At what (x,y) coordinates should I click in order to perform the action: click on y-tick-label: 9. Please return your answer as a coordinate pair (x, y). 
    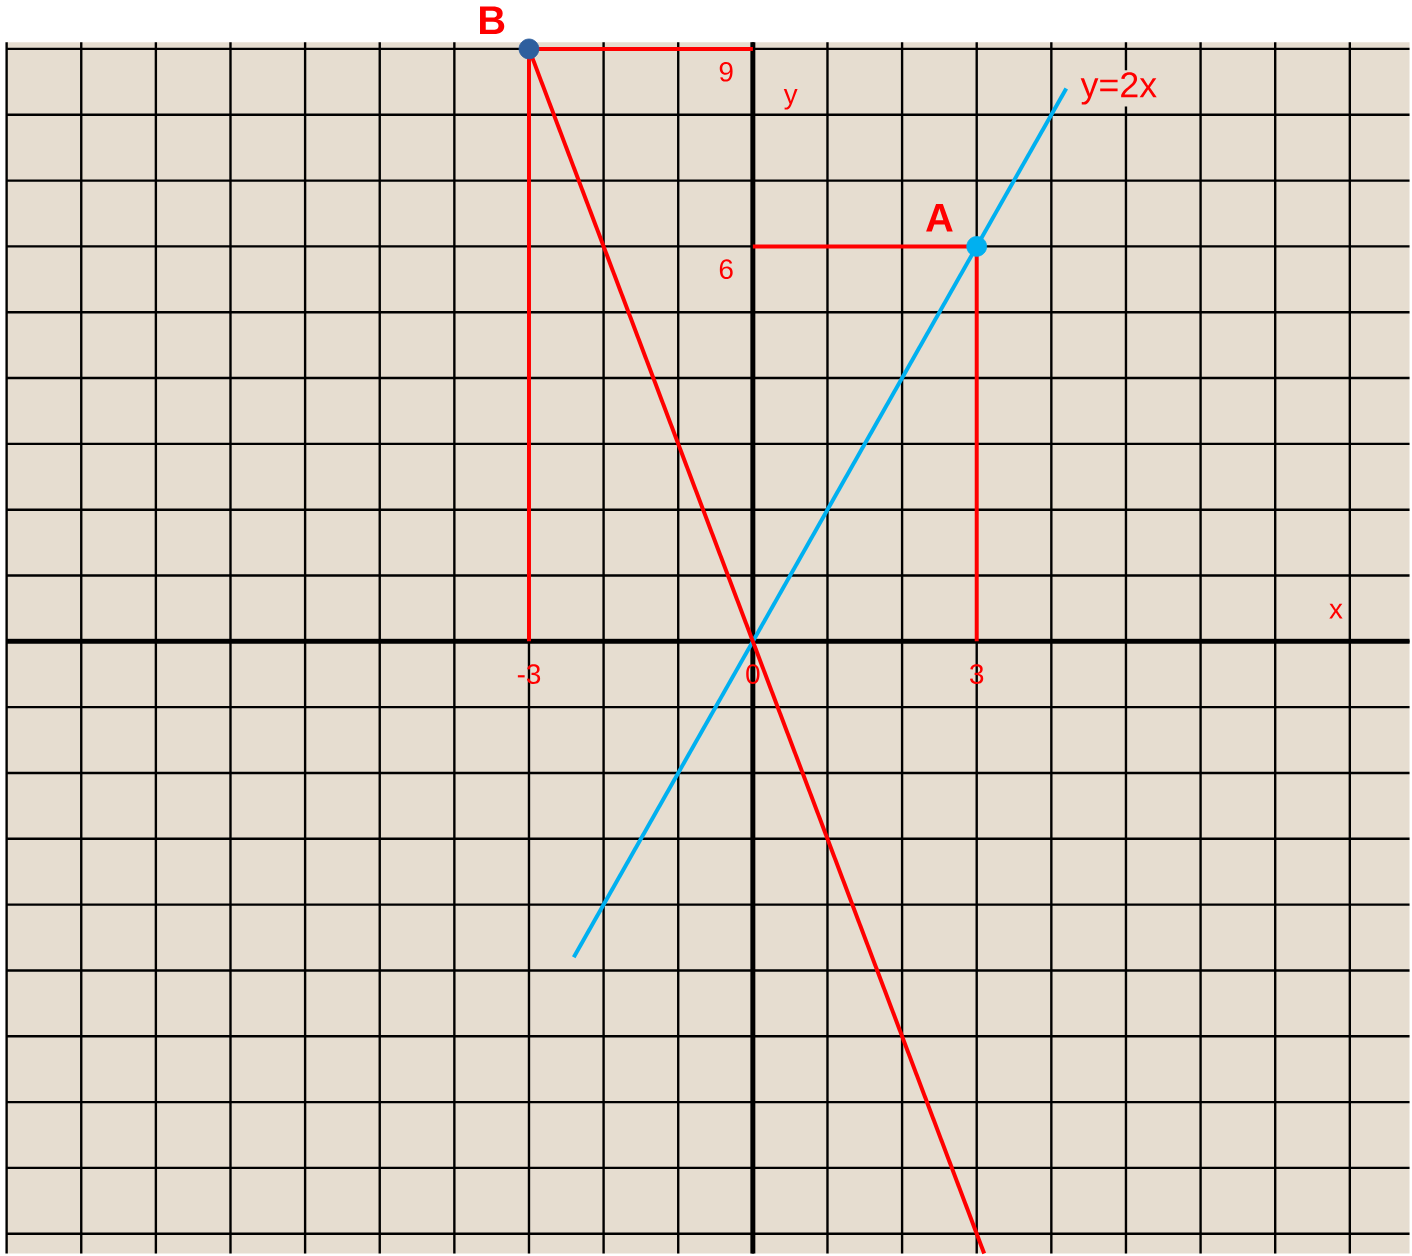
    Looking at the image, I should click on (726, 71).